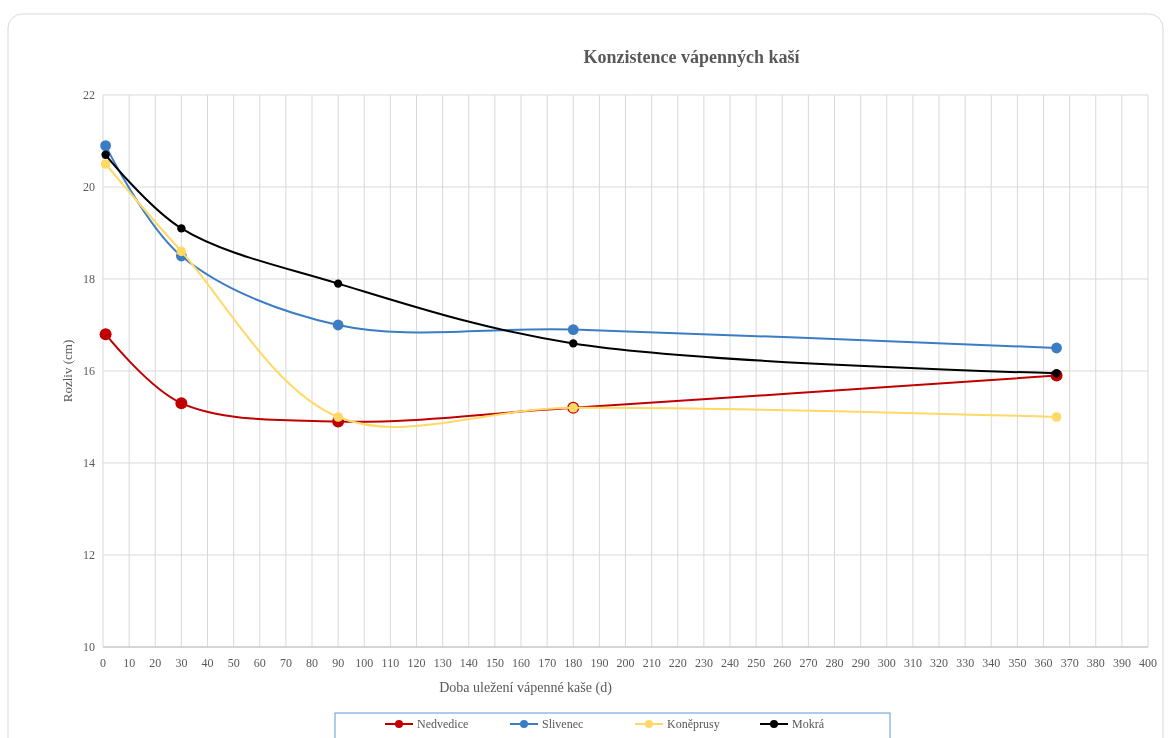  I want to click on x-tick-label: 380, so click(1095, 663).